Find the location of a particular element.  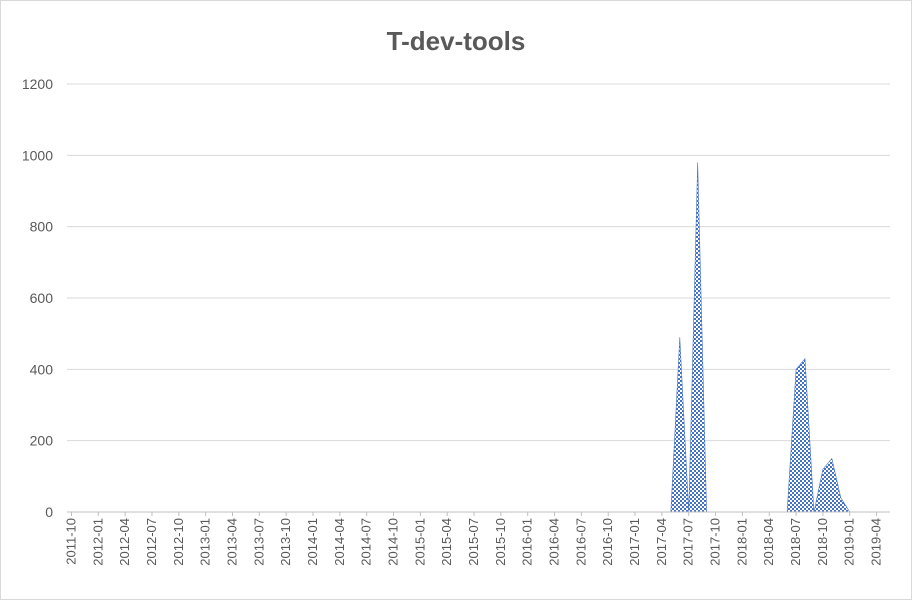

y-tick-label: 0 is located at coordinates (49, 512).